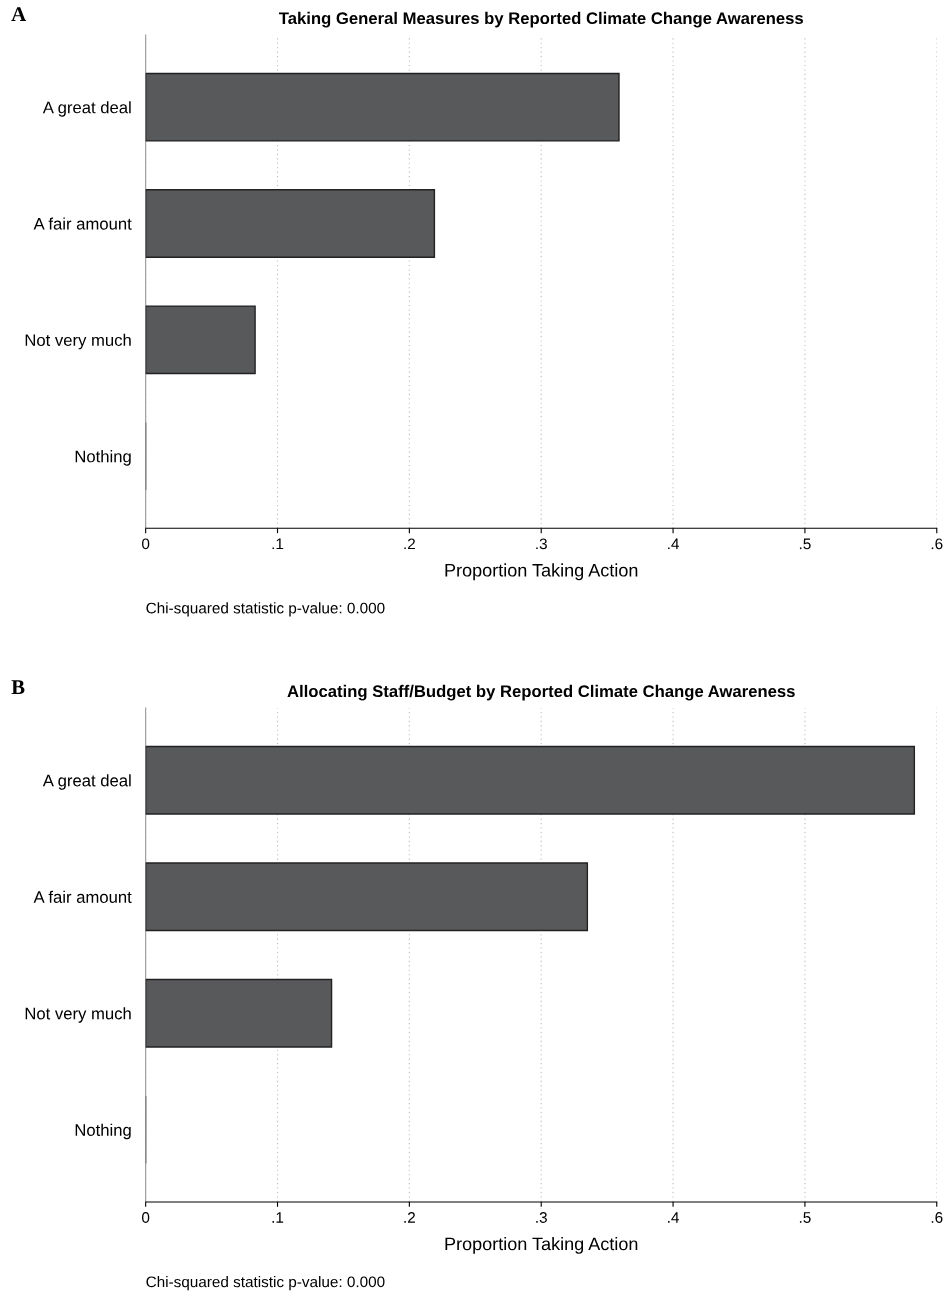  Describe the element at coordinates (540, 19) in the screenshot. I see `chart-title: Taking General Measures by Reported Climate Change Awareness` at that location.